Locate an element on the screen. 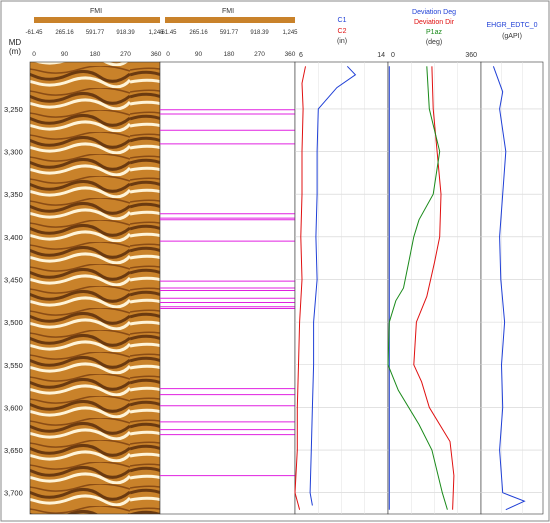 The height and width of the screenshot is (523, 550). track-p1az-label: P1az is located at coordinates (434, 32).